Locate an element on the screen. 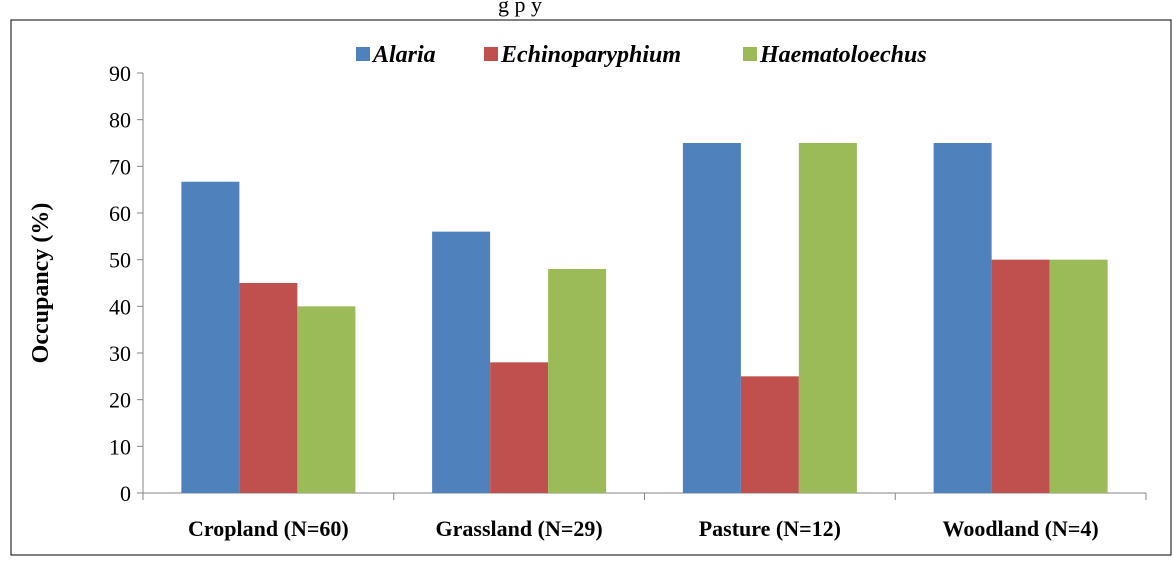 This screenshot has height=561, width=1172. y-axis-title: Occupancy (%) is located at coordinates (41, 283).